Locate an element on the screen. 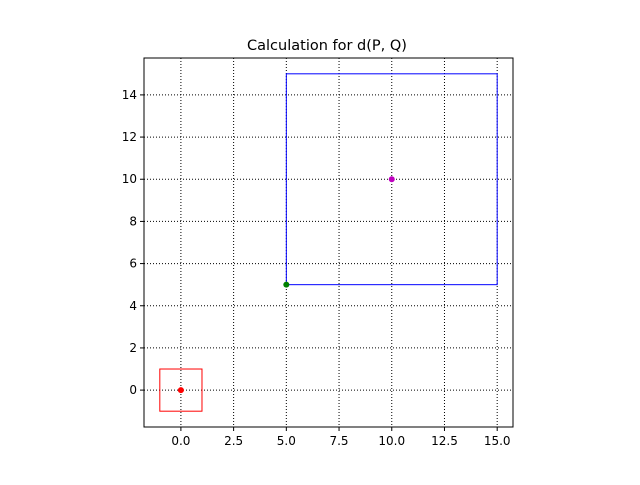 Image resolution: width=640 pixels, height=485 pixels. x-tick-label: 7.5 is located at coordinates (338, 441).